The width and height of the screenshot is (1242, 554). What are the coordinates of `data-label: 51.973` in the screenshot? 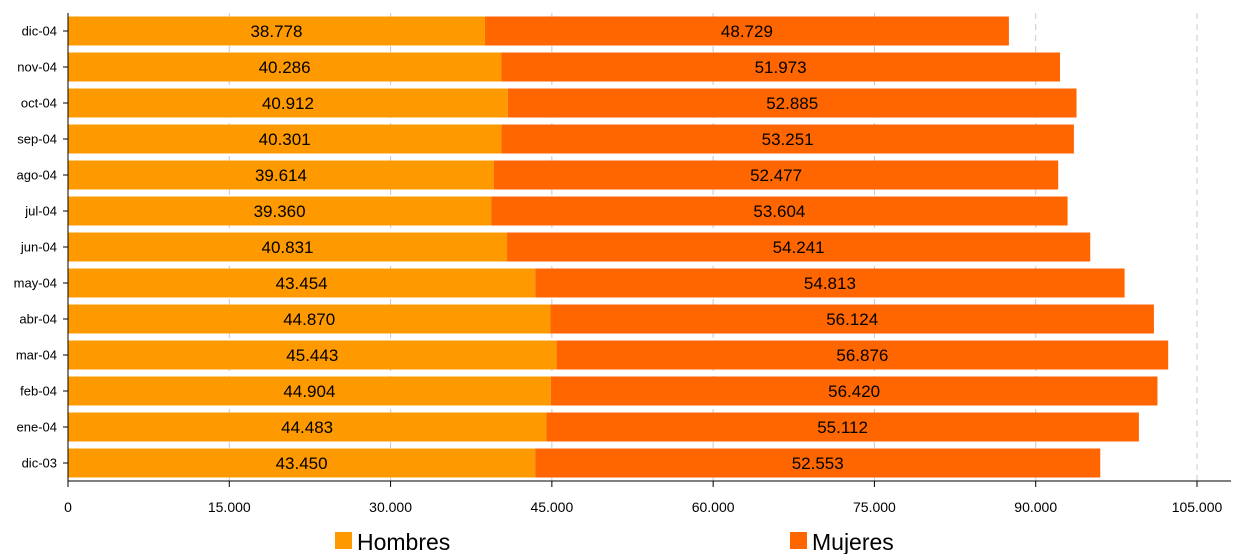 It's located at (781, 67).